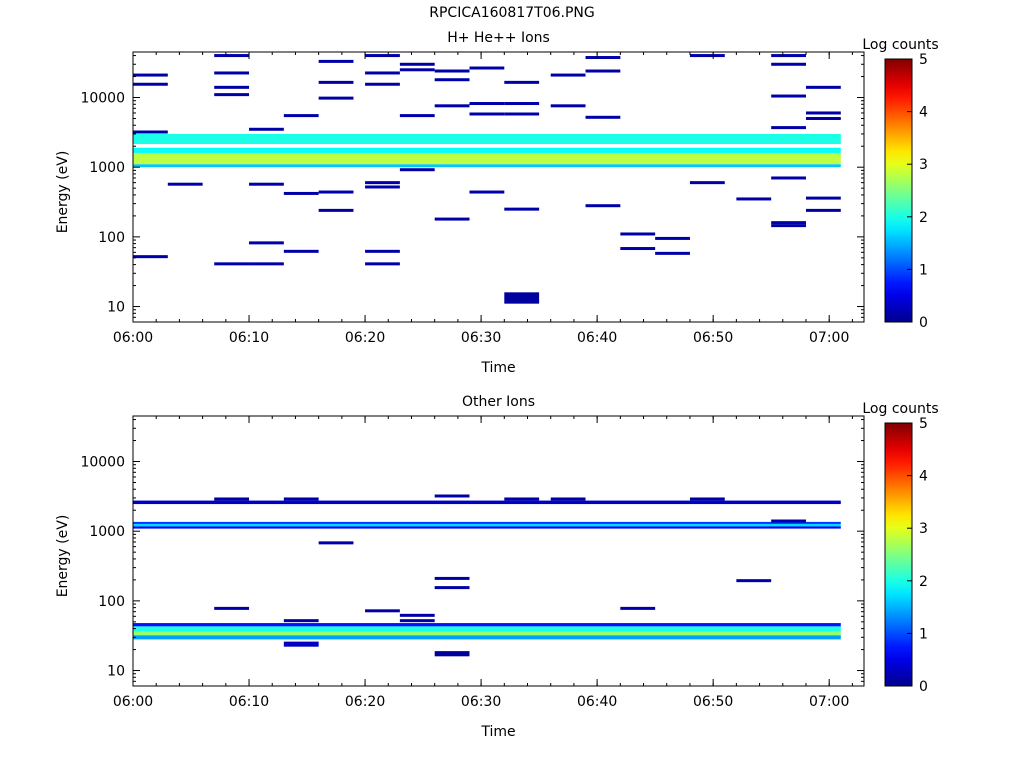 This screenshot has width=1024, height=768. I want to click on x-tick-label: 06:10, so click(249, 338).